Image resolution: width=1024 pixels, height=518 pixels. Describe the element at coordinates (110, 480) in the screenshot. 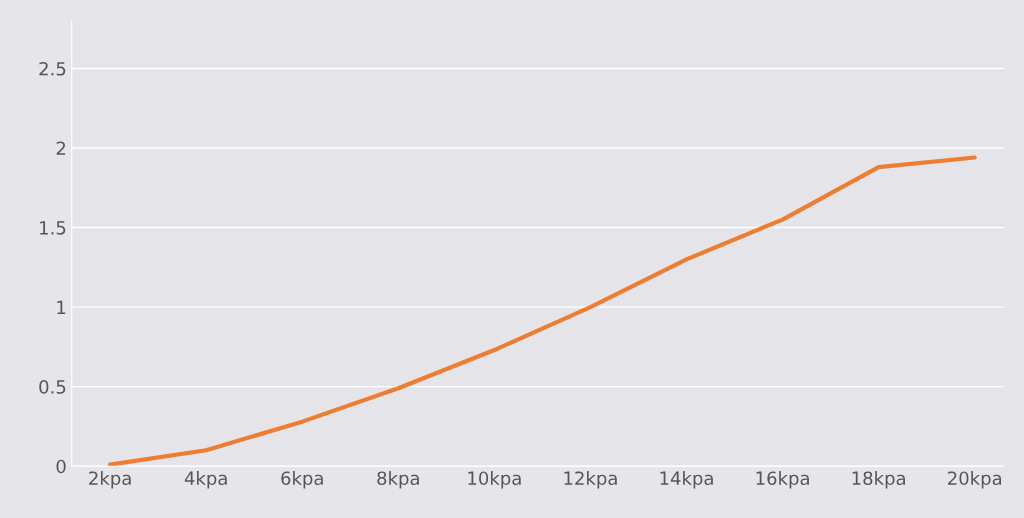

I see `x-tick-label: 2kpa` at that location.